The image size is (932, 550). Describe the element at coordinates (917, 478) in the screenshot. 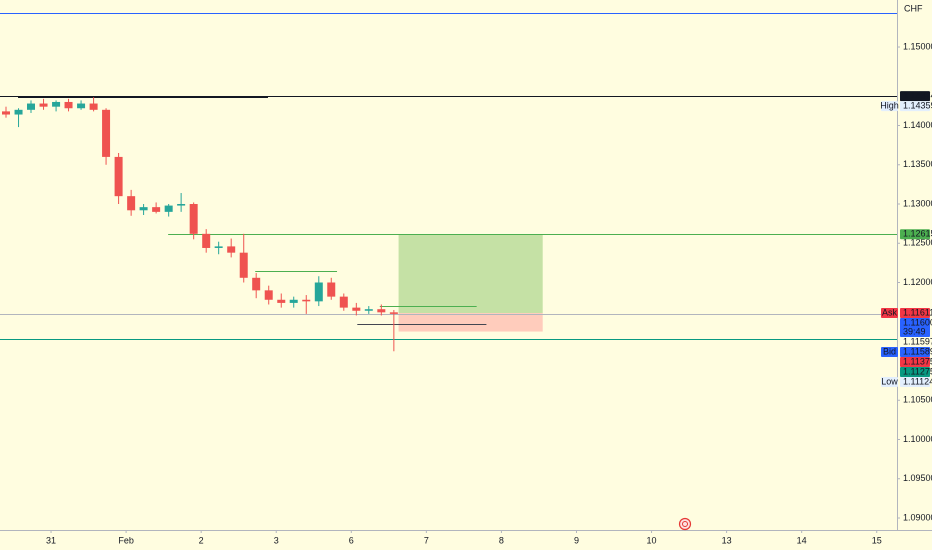

I see `y-tick-label: 1.09500` at that location.